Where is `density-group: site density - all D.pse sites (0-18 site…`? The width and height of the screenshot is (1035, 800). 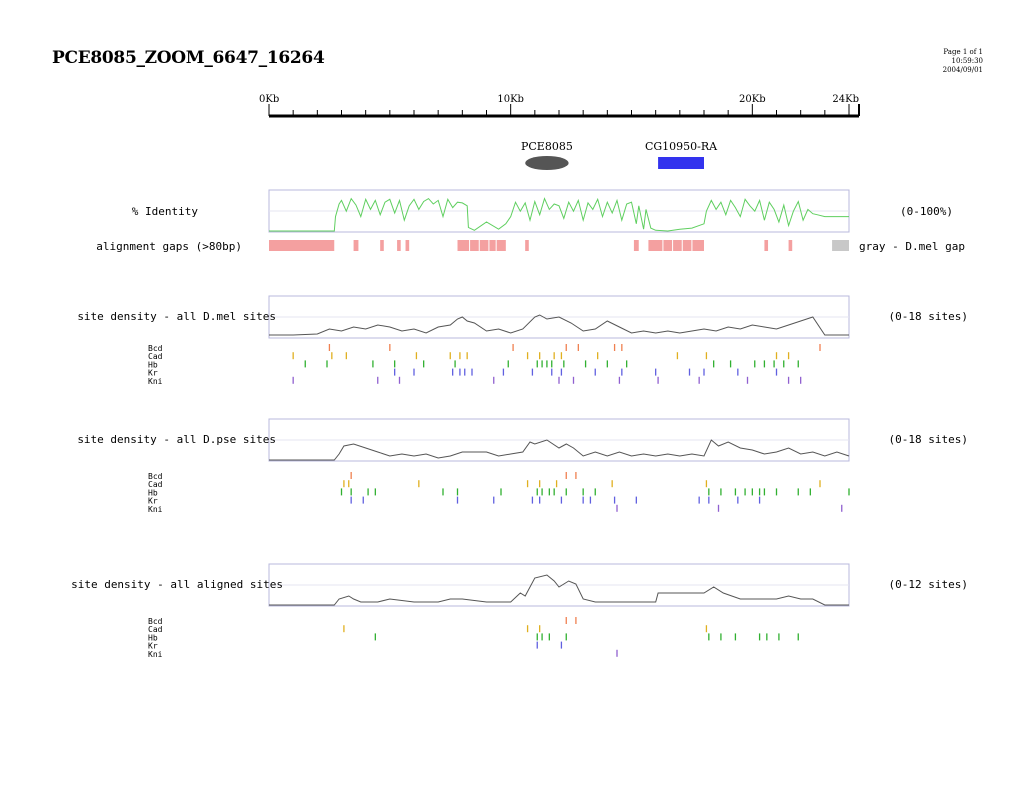 density-group: site density - all D.pse sites (0-18 site… is located at coordinates (522, 466).